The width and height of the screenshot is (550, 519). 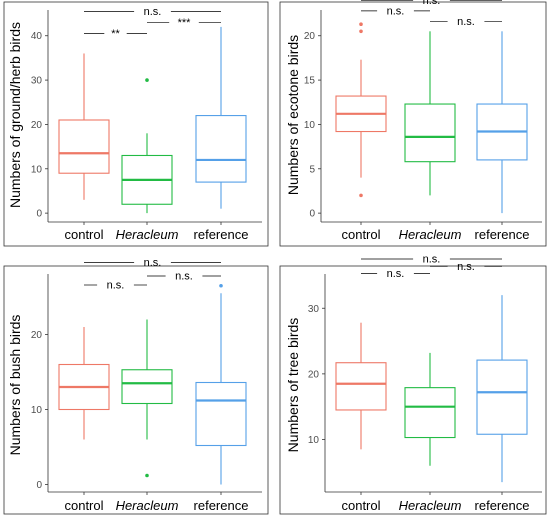 I want to click on y-tick-label: 5, so click(x=312, y=169).